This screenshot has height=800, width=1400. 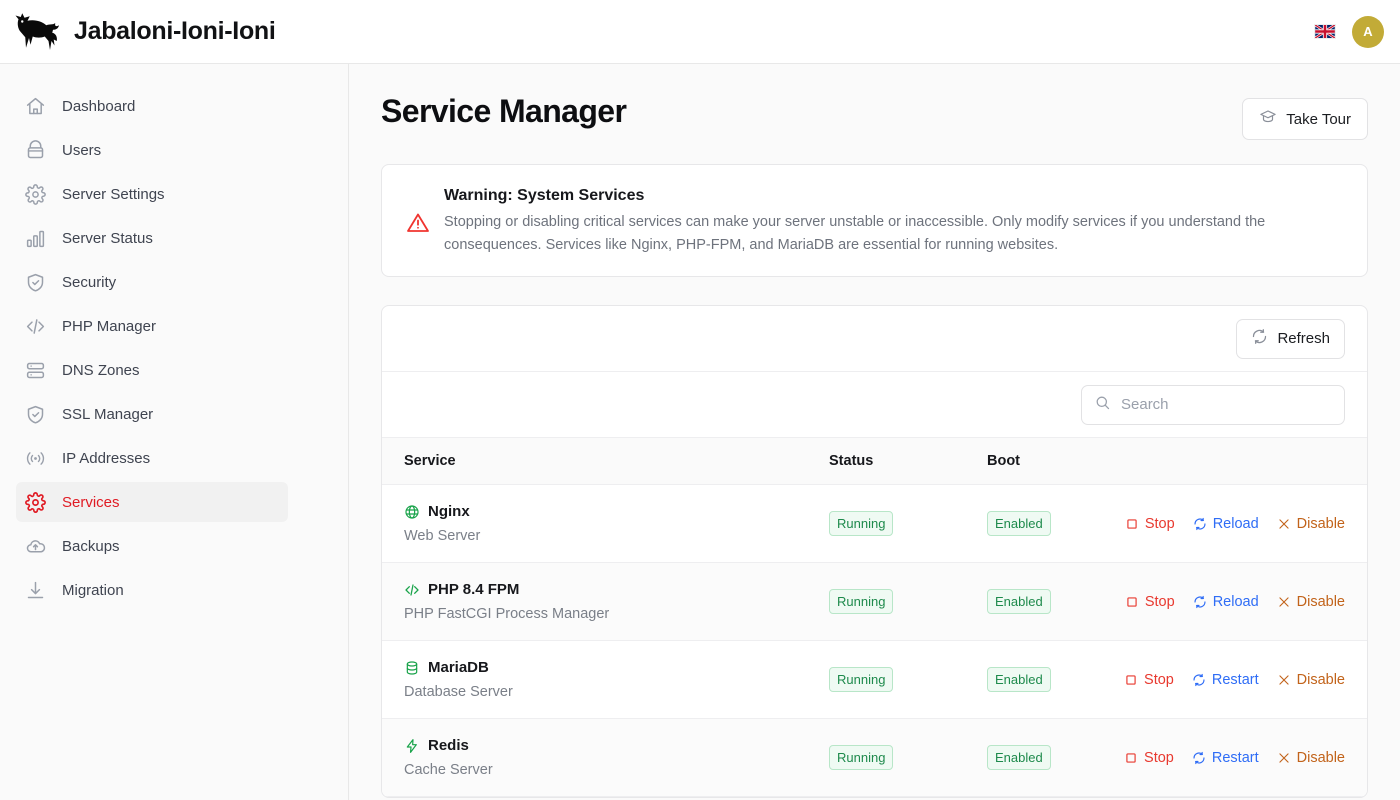 I want to click on service-description: Web Server, so click(x=442, y=536).